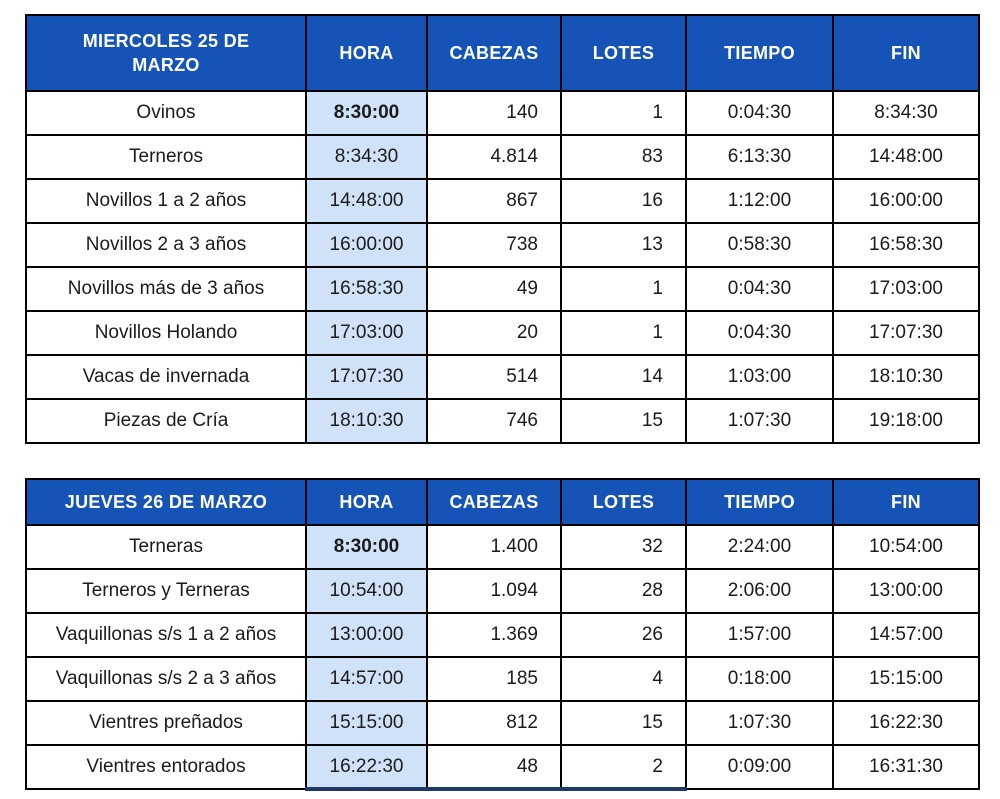  What do you see at coordinates (623, 547) in the screenshot?
I see `lotes-cell: 32` at bounding box center [623, 547].